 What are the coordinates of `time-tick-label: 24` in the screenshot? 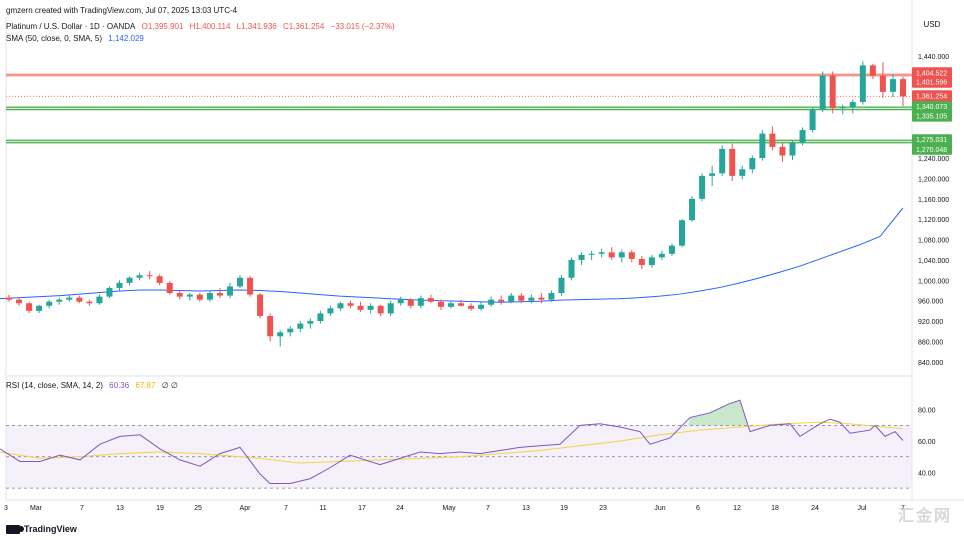 It's located at (400, 508).